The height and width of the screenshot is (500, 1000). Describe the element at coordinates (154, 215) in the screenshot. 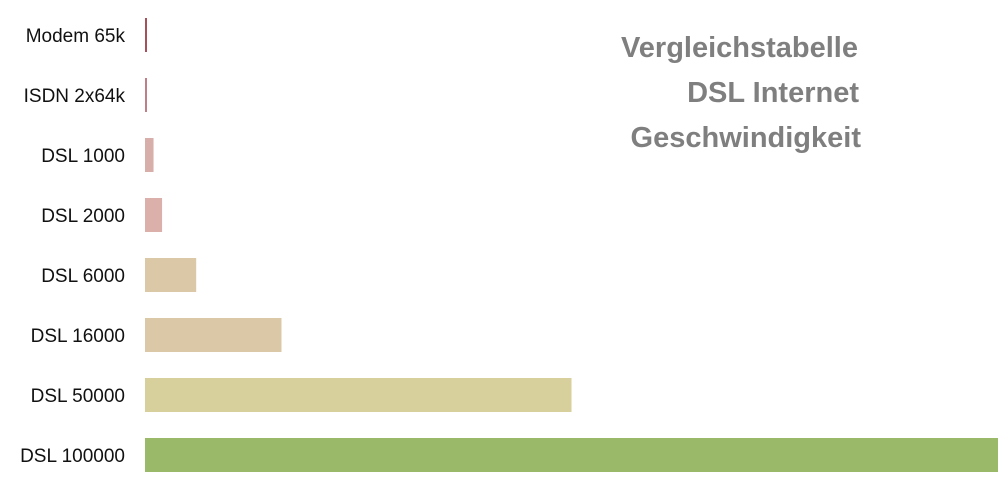

I see `bar-dsl-2000` at that location.